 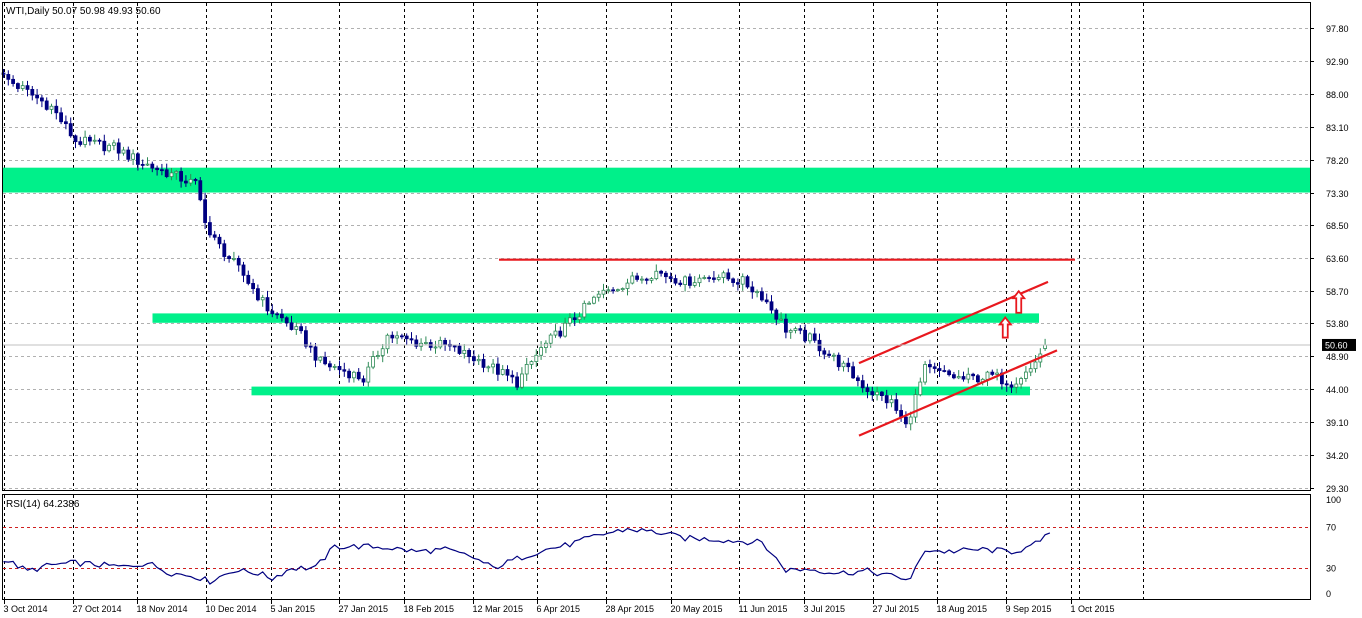 I want to click on rsi-tick-label: 0, so click(x=1328, y=594).